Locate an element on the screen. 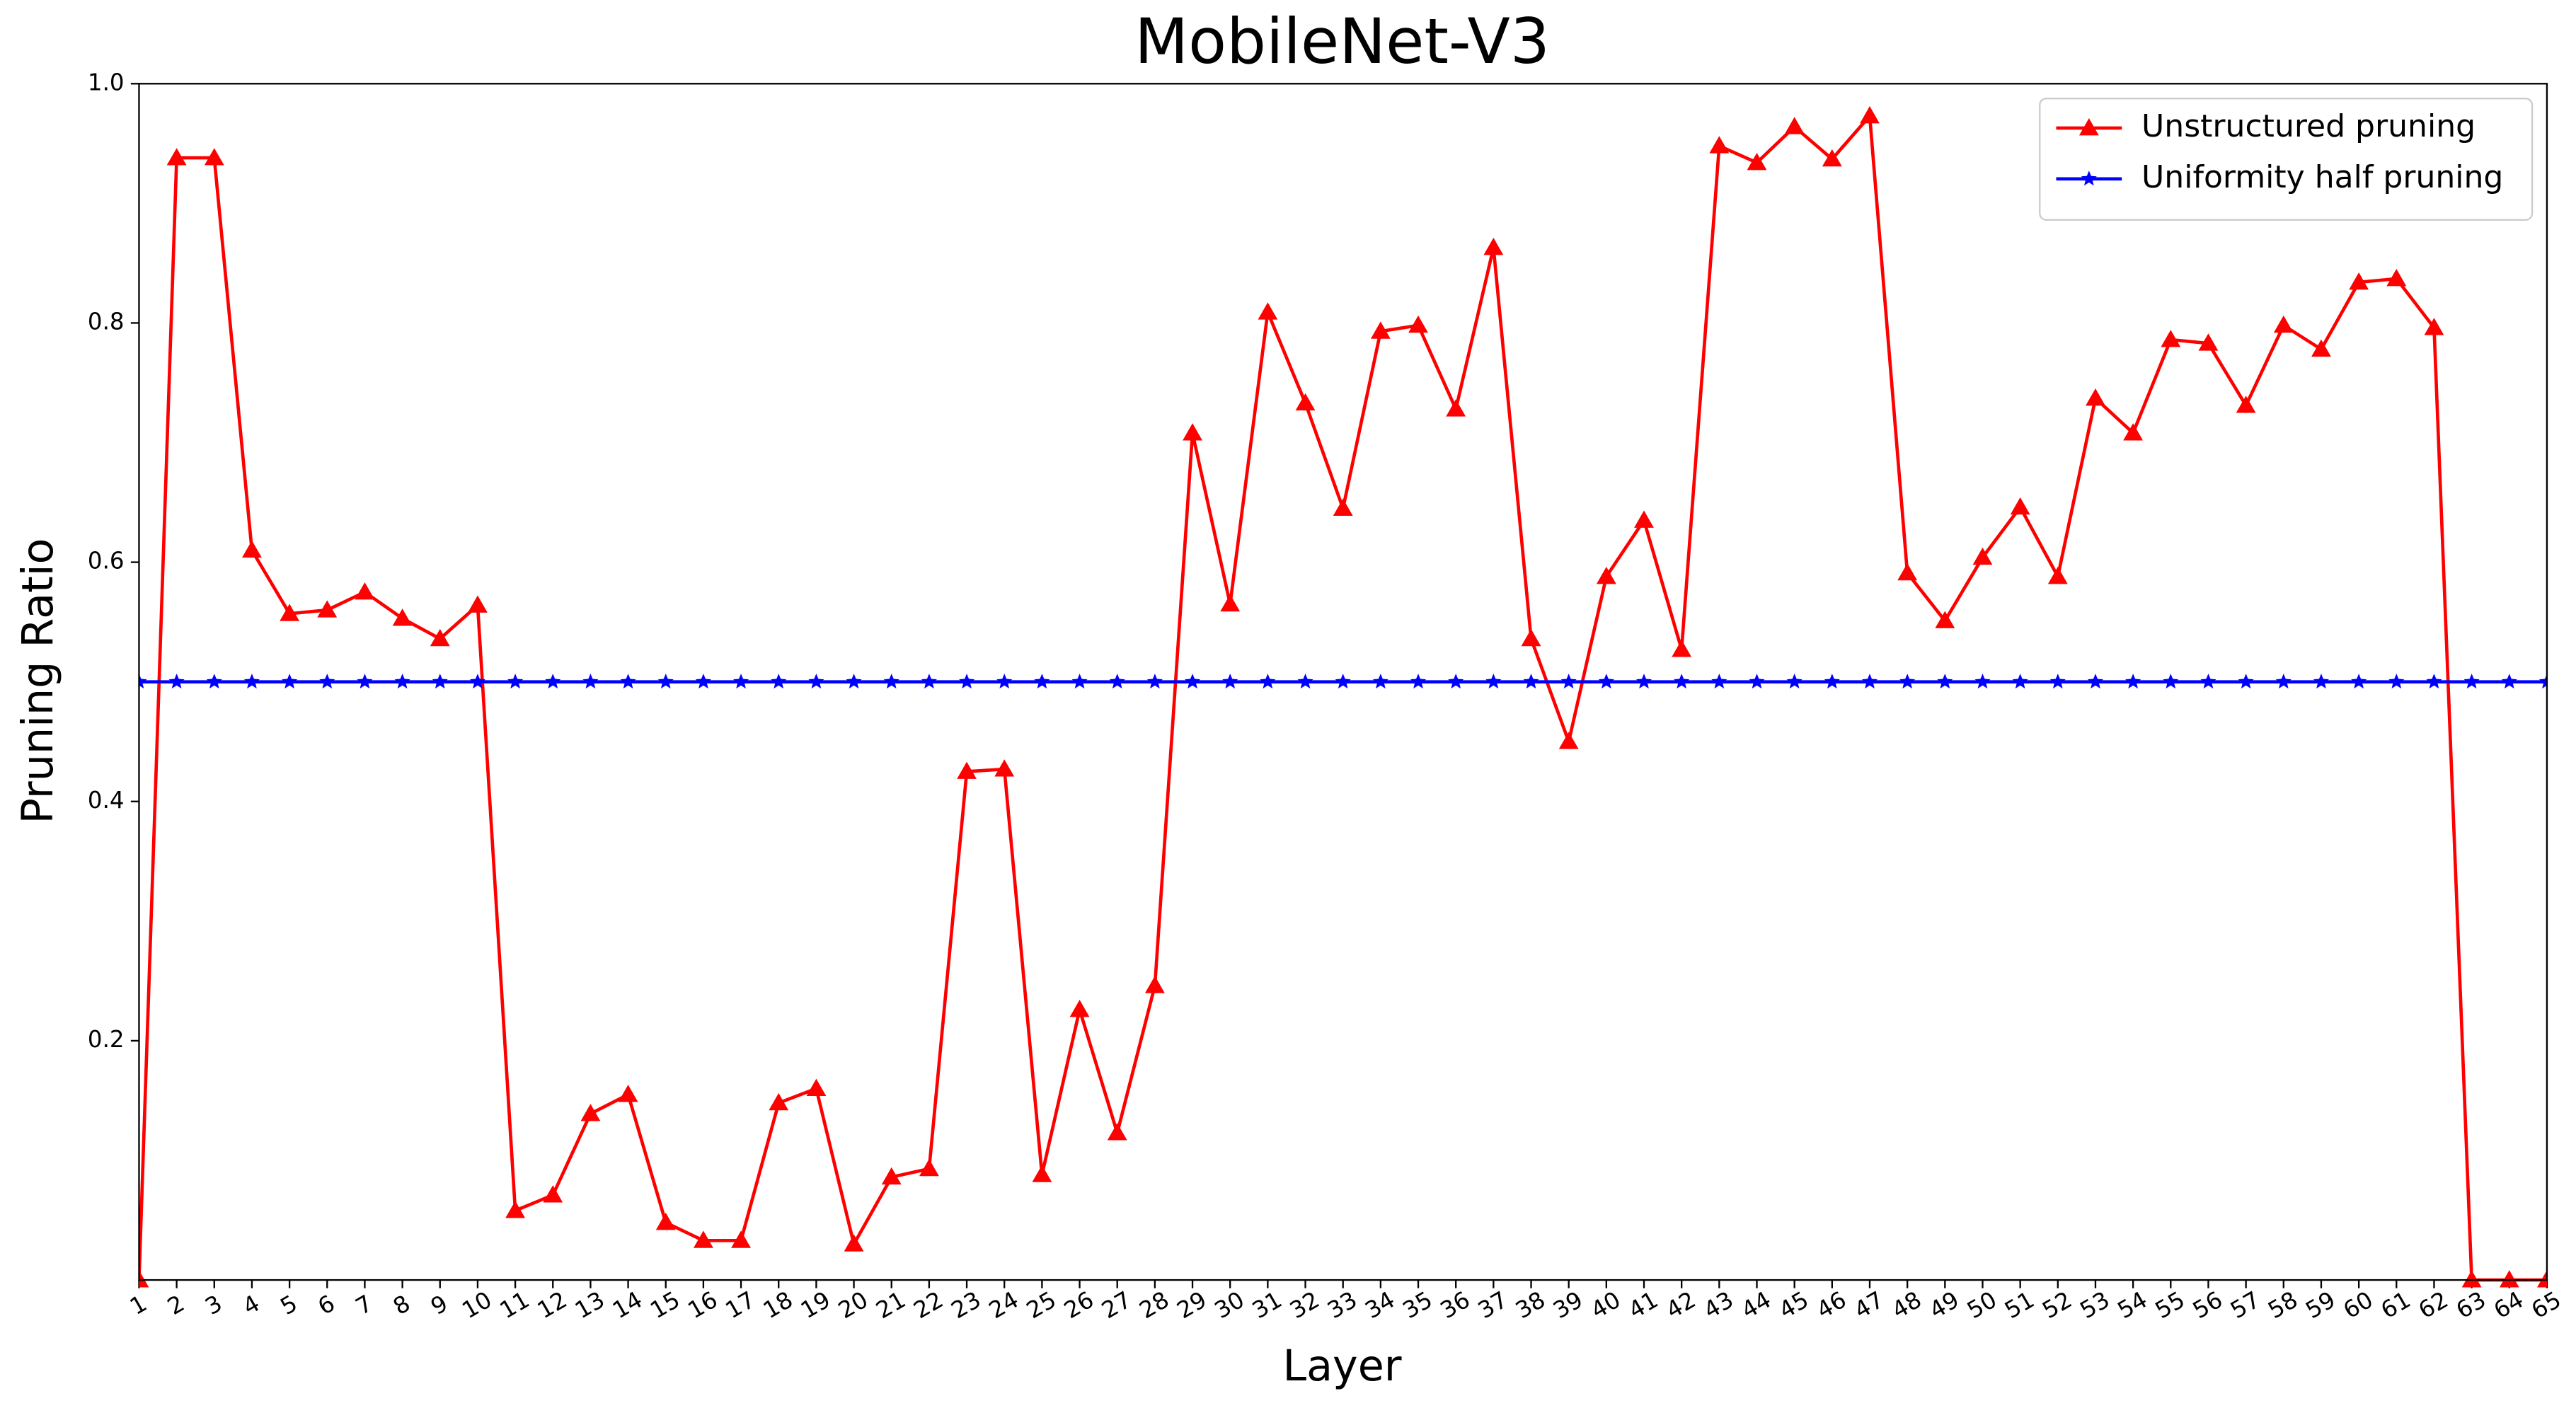  y-axis-label: Pruning Ratio is located at coordinates (38, 681).